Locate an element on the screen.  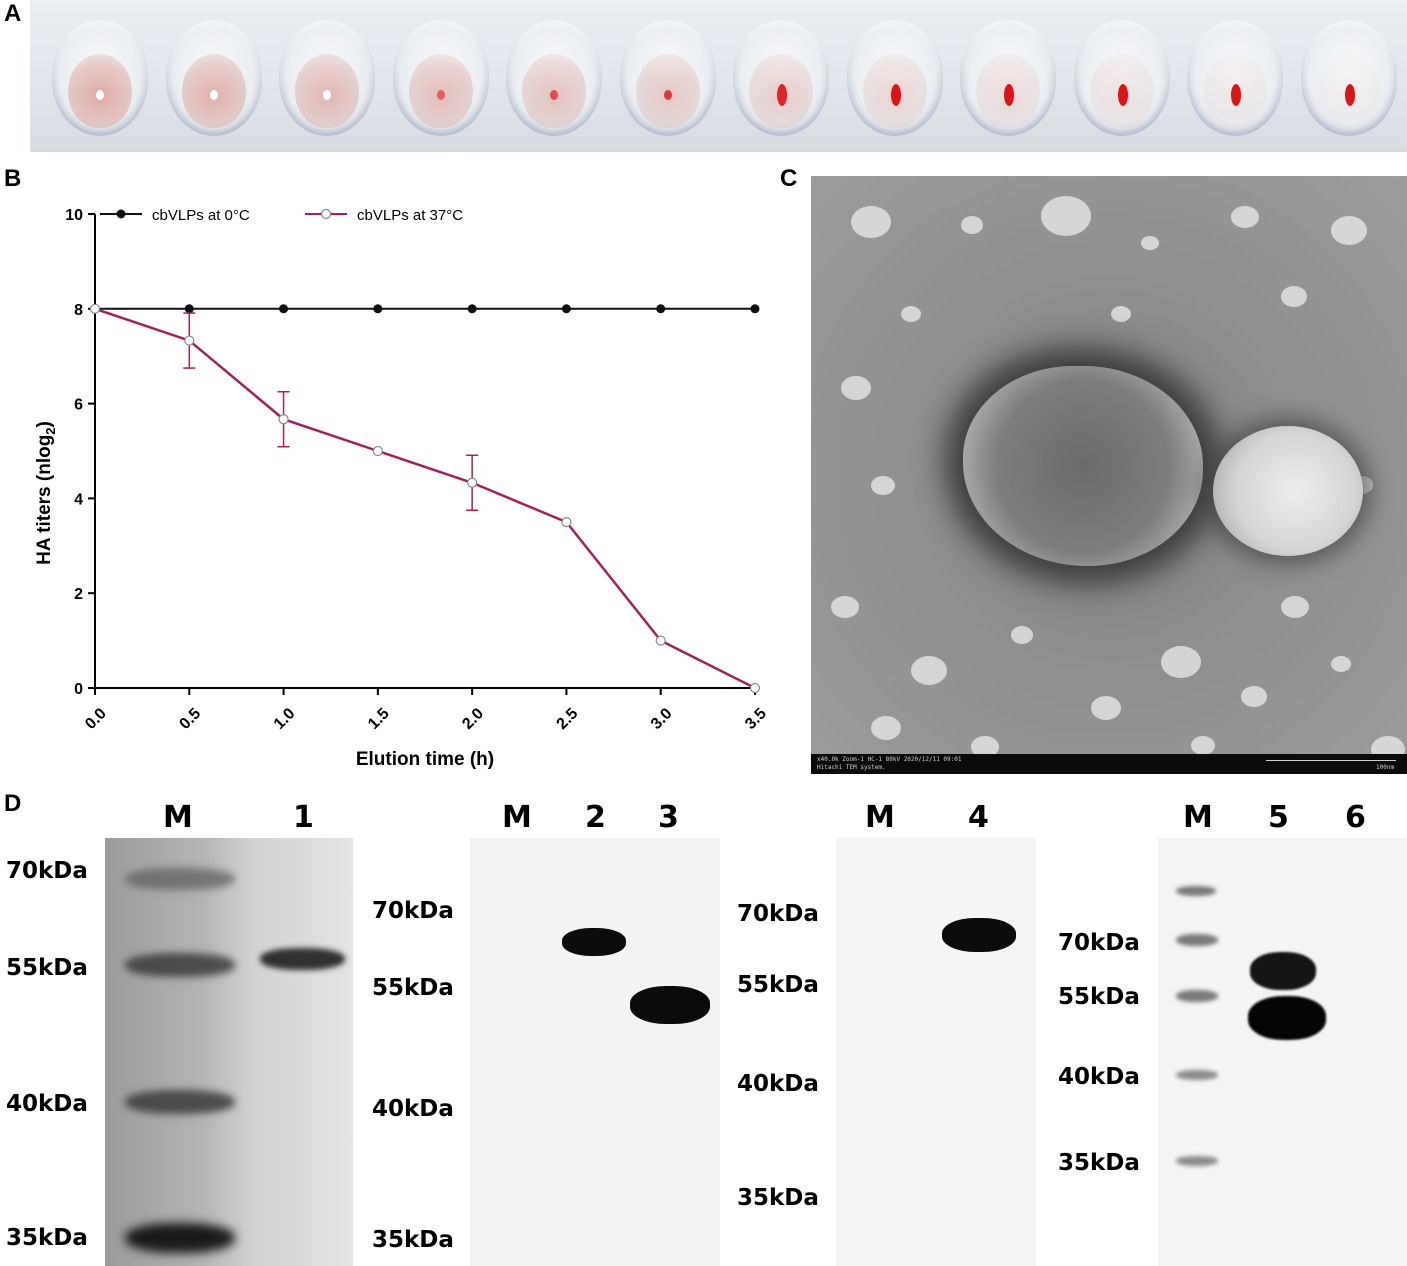
panel-label-c: C is located at coordinates (789, 178).